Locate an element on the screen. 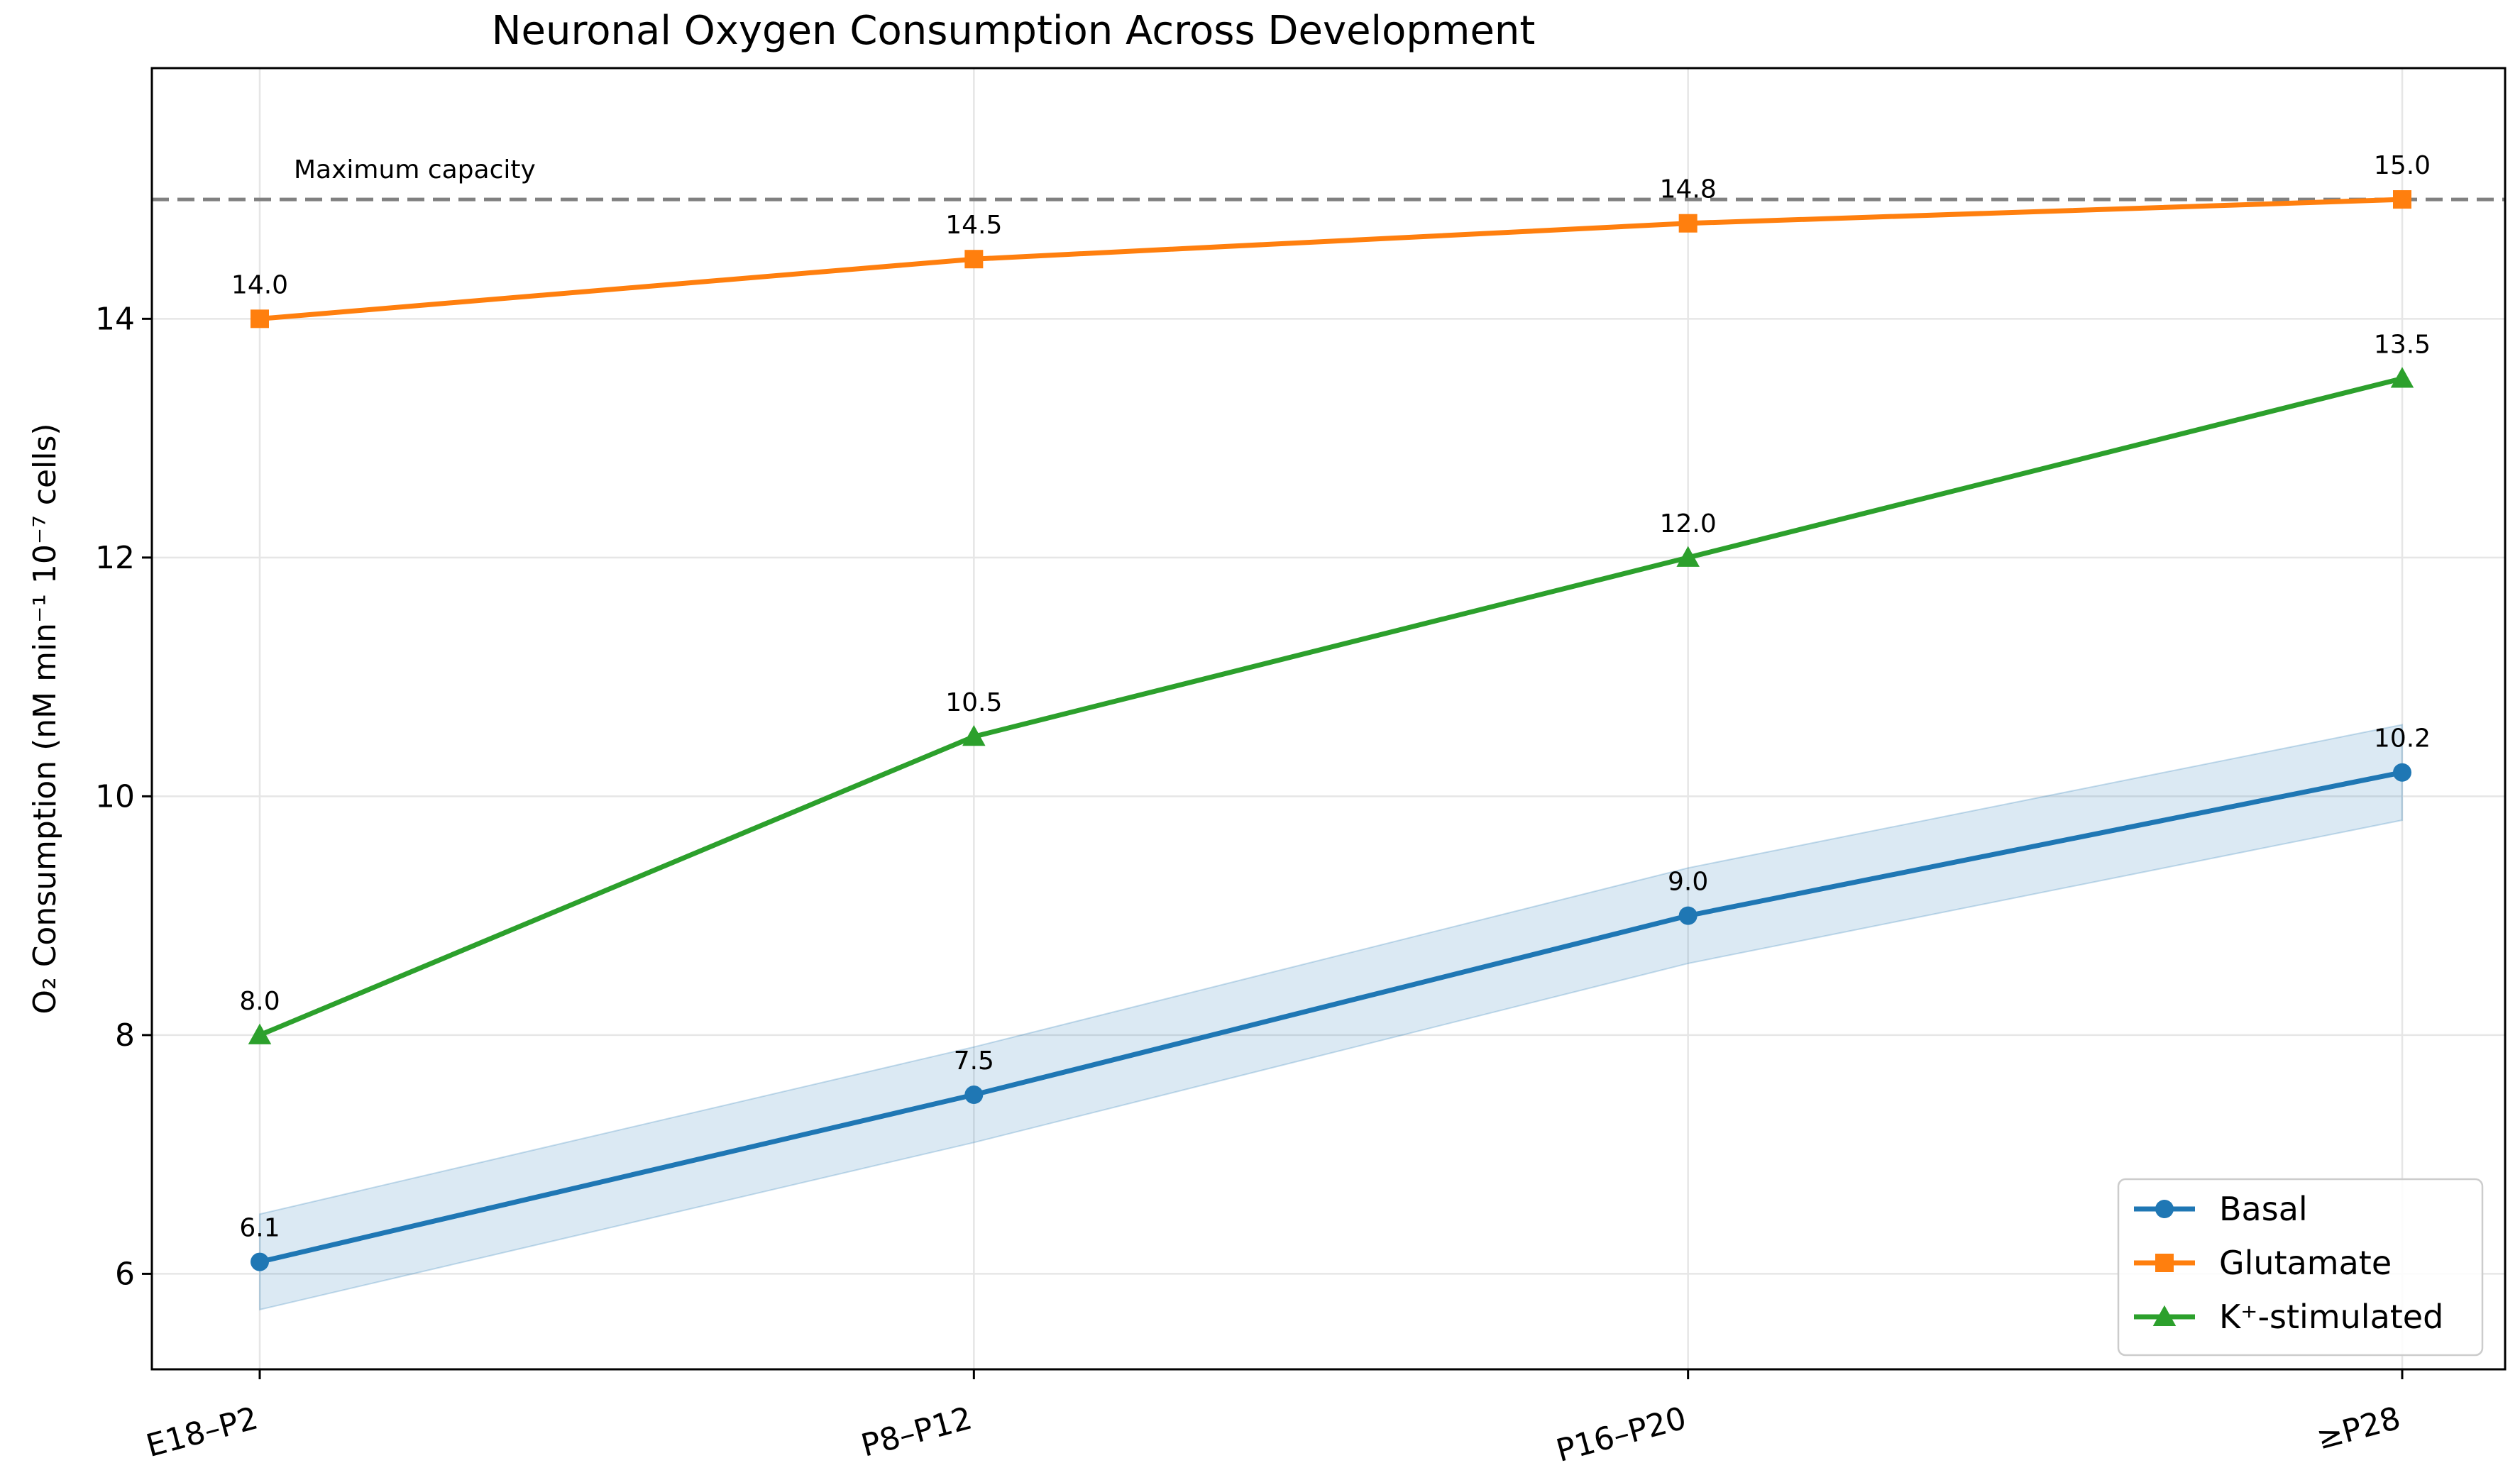  legend-marker-basal is located at coordinates (2164, 1209).